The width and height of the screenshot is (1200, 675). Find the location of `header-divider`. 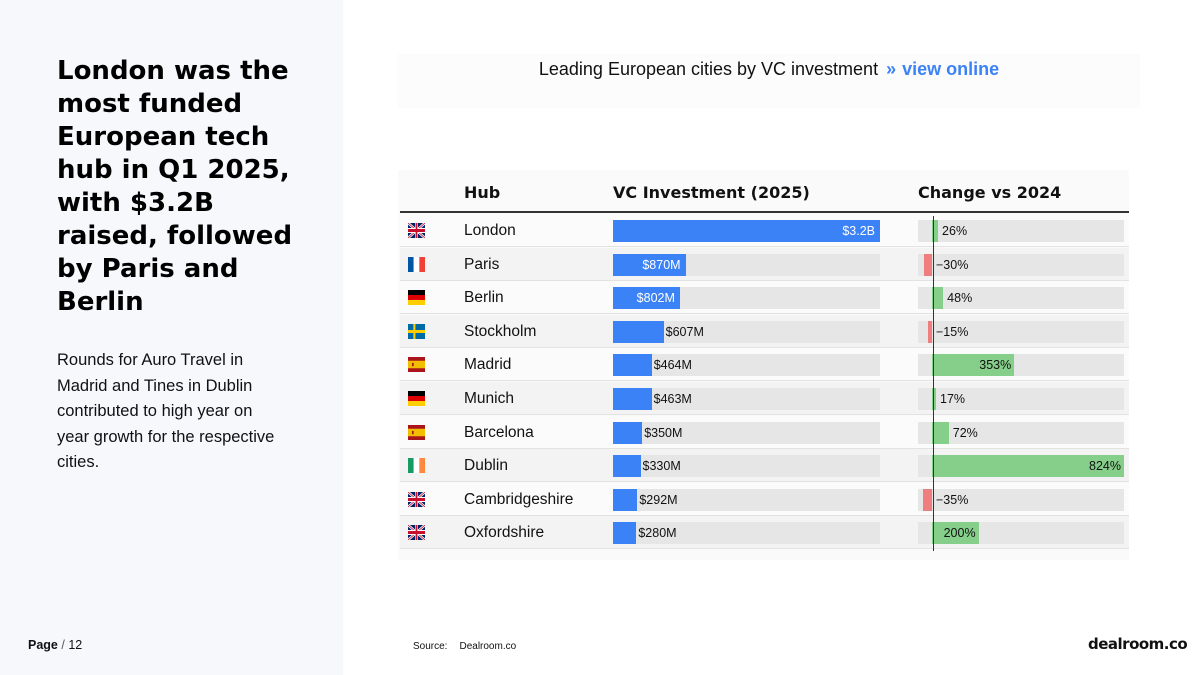

header-divider is located at coordinates (764, 212).